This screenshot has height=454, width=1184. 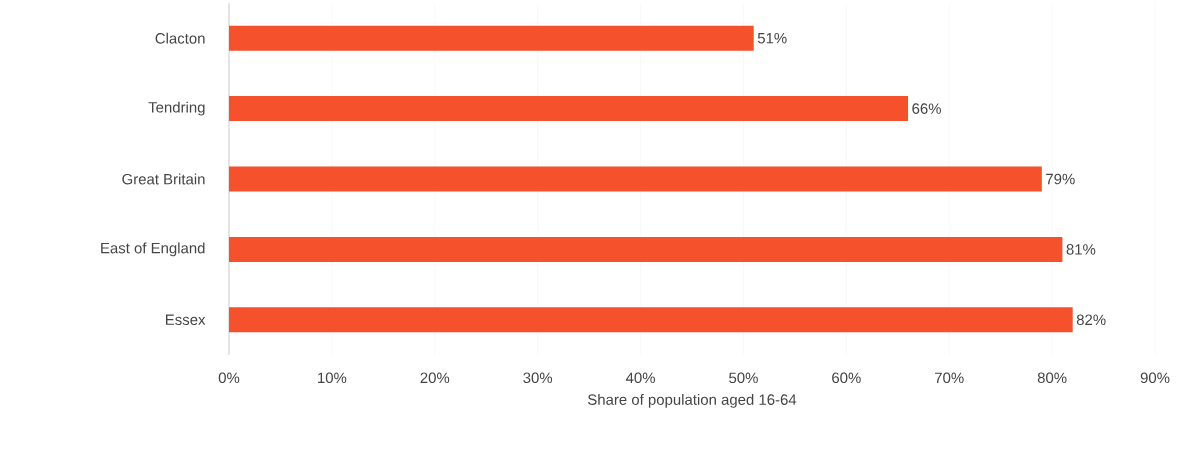 What do you see at coordinates (743, 378) in the screenshot?
I see `x-tick-label: 50%` at bounding box center [743, 378].